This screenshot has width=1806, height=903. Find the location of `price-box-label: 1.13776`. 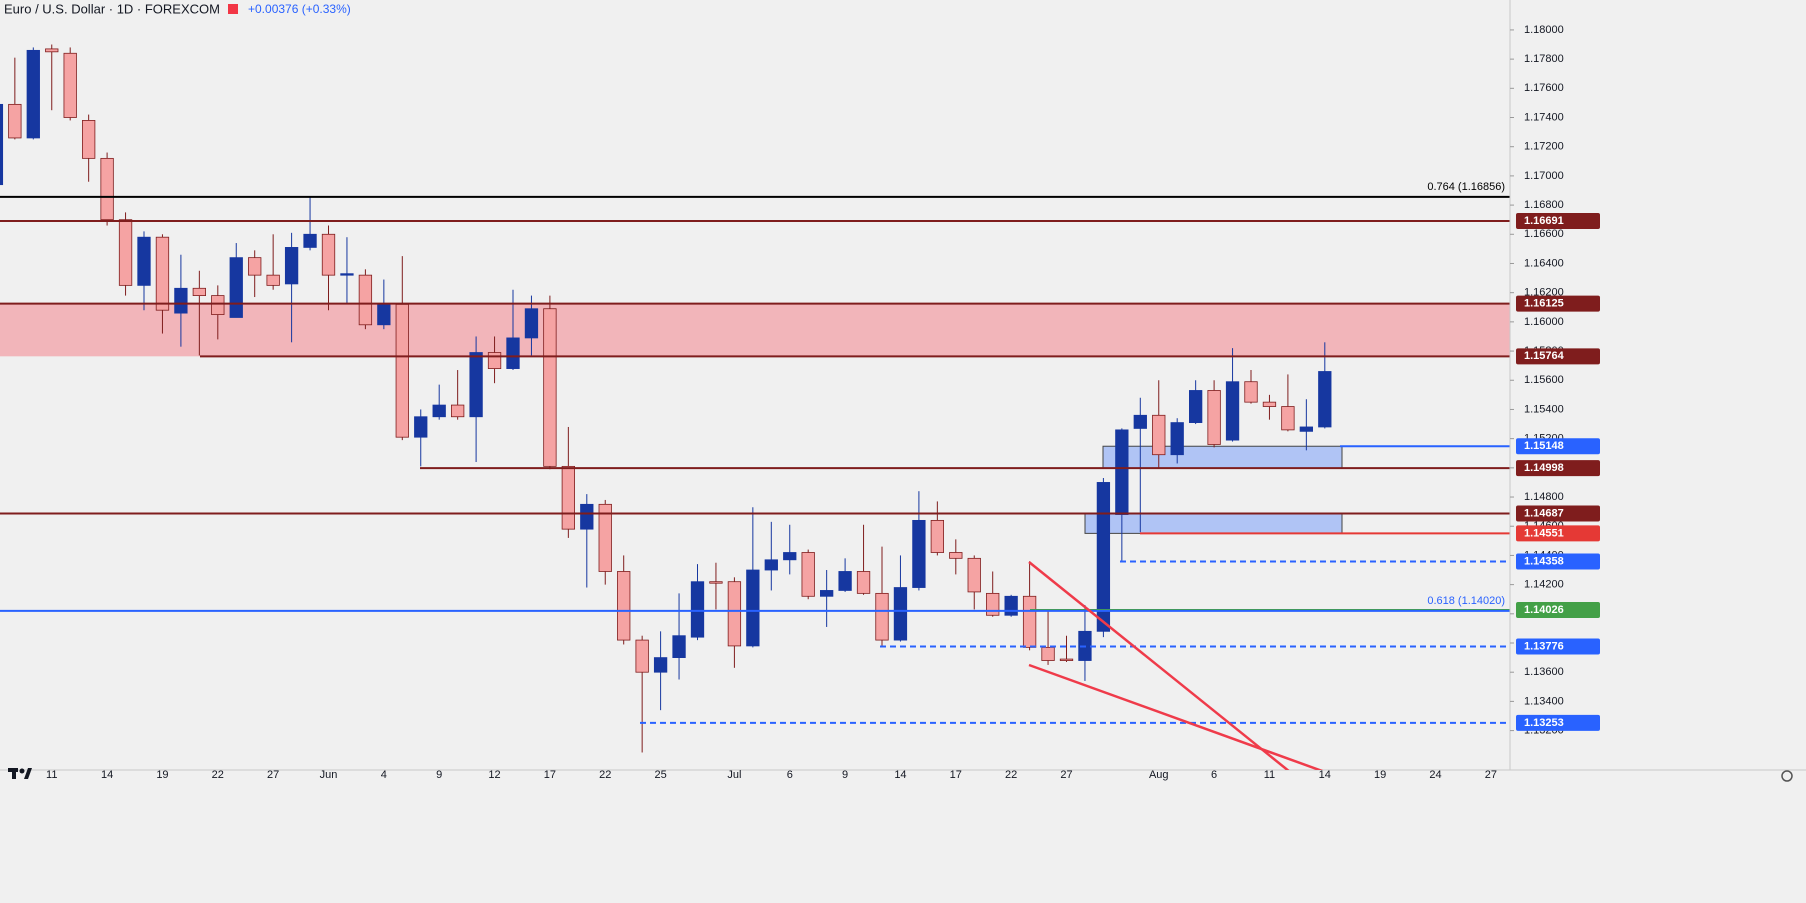

price-box-label: 1.13776 is located at coordinates (1544, 646).